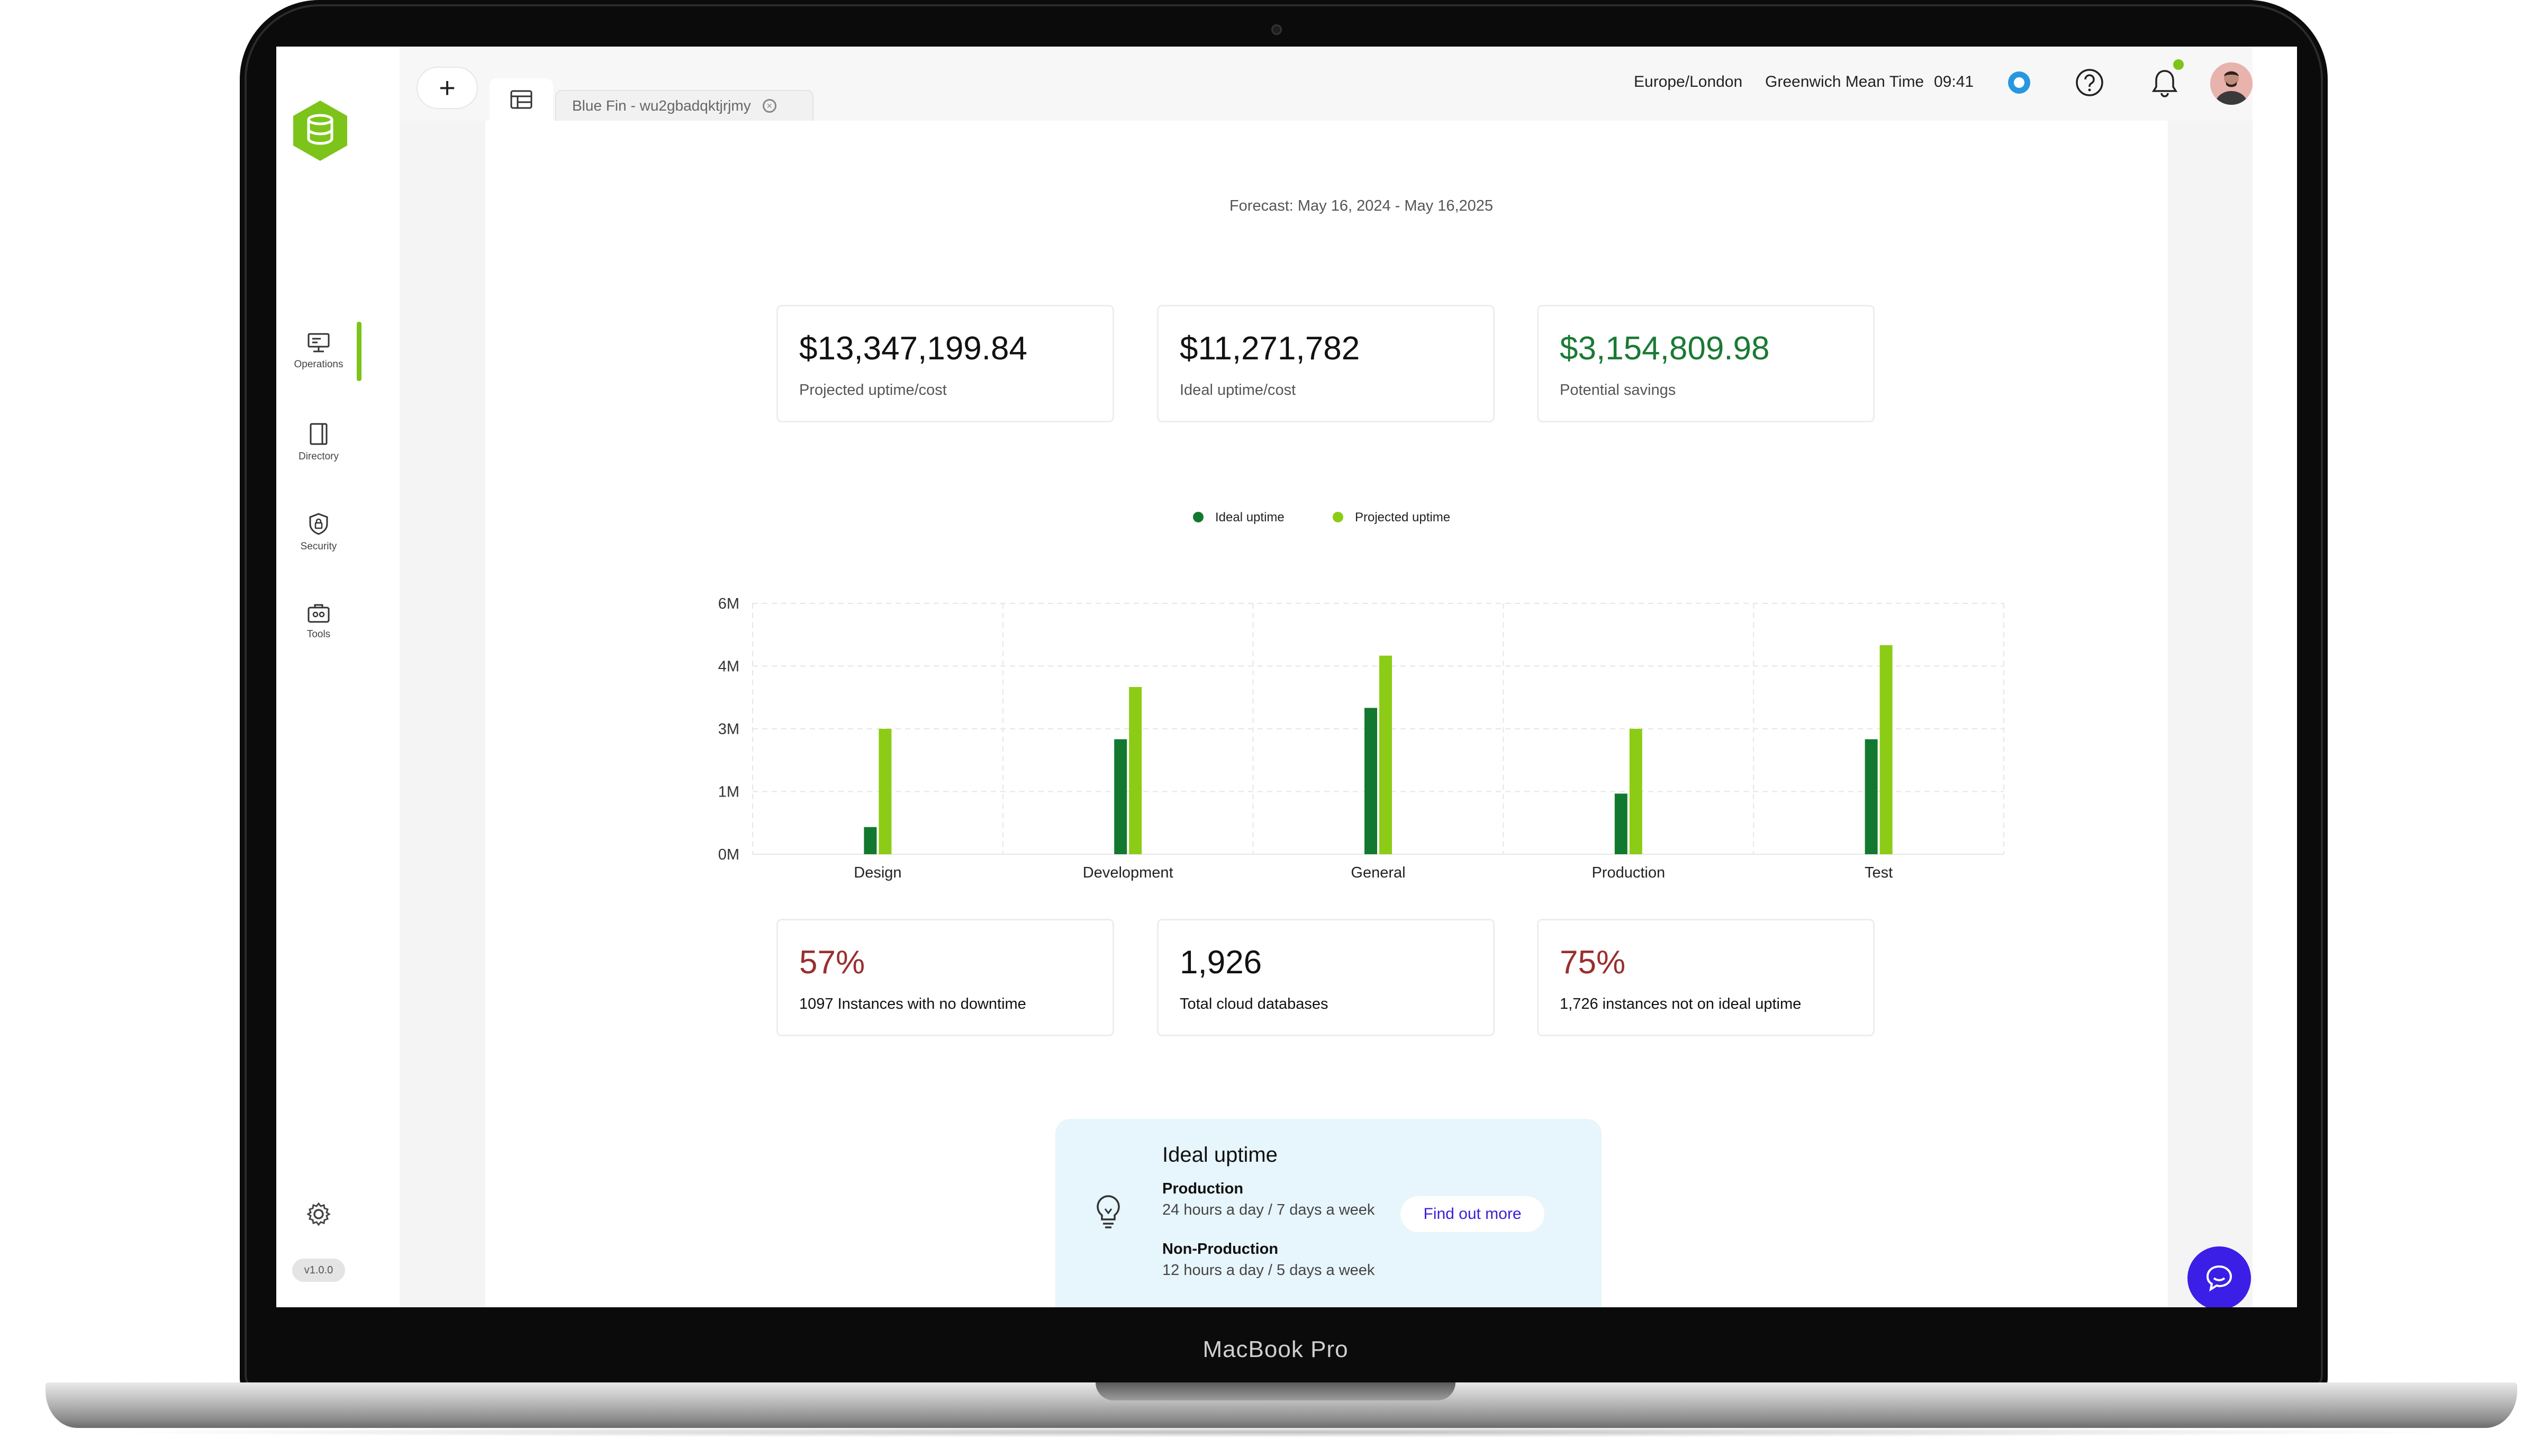 This screenshot has height=1456, width=2541. Describe the element at coordinates (1268, 1209) in the screenshot. I see `production-schedule: 24 hours a day / 7 days a week` at that location.